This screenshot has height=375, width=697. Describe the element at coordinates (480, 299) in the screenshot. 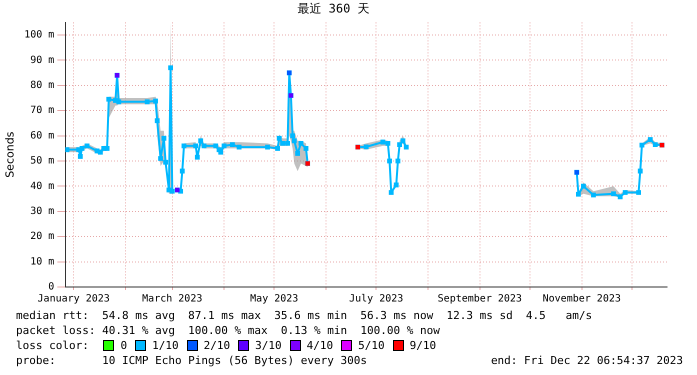

I see `x-tick-label: September 2023` at that location.